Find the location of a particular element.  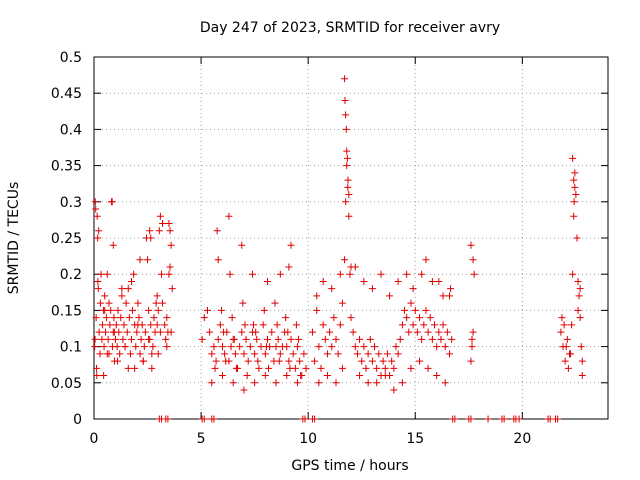

y-tick-label: 0.05 is located at coordinates (66, 384).